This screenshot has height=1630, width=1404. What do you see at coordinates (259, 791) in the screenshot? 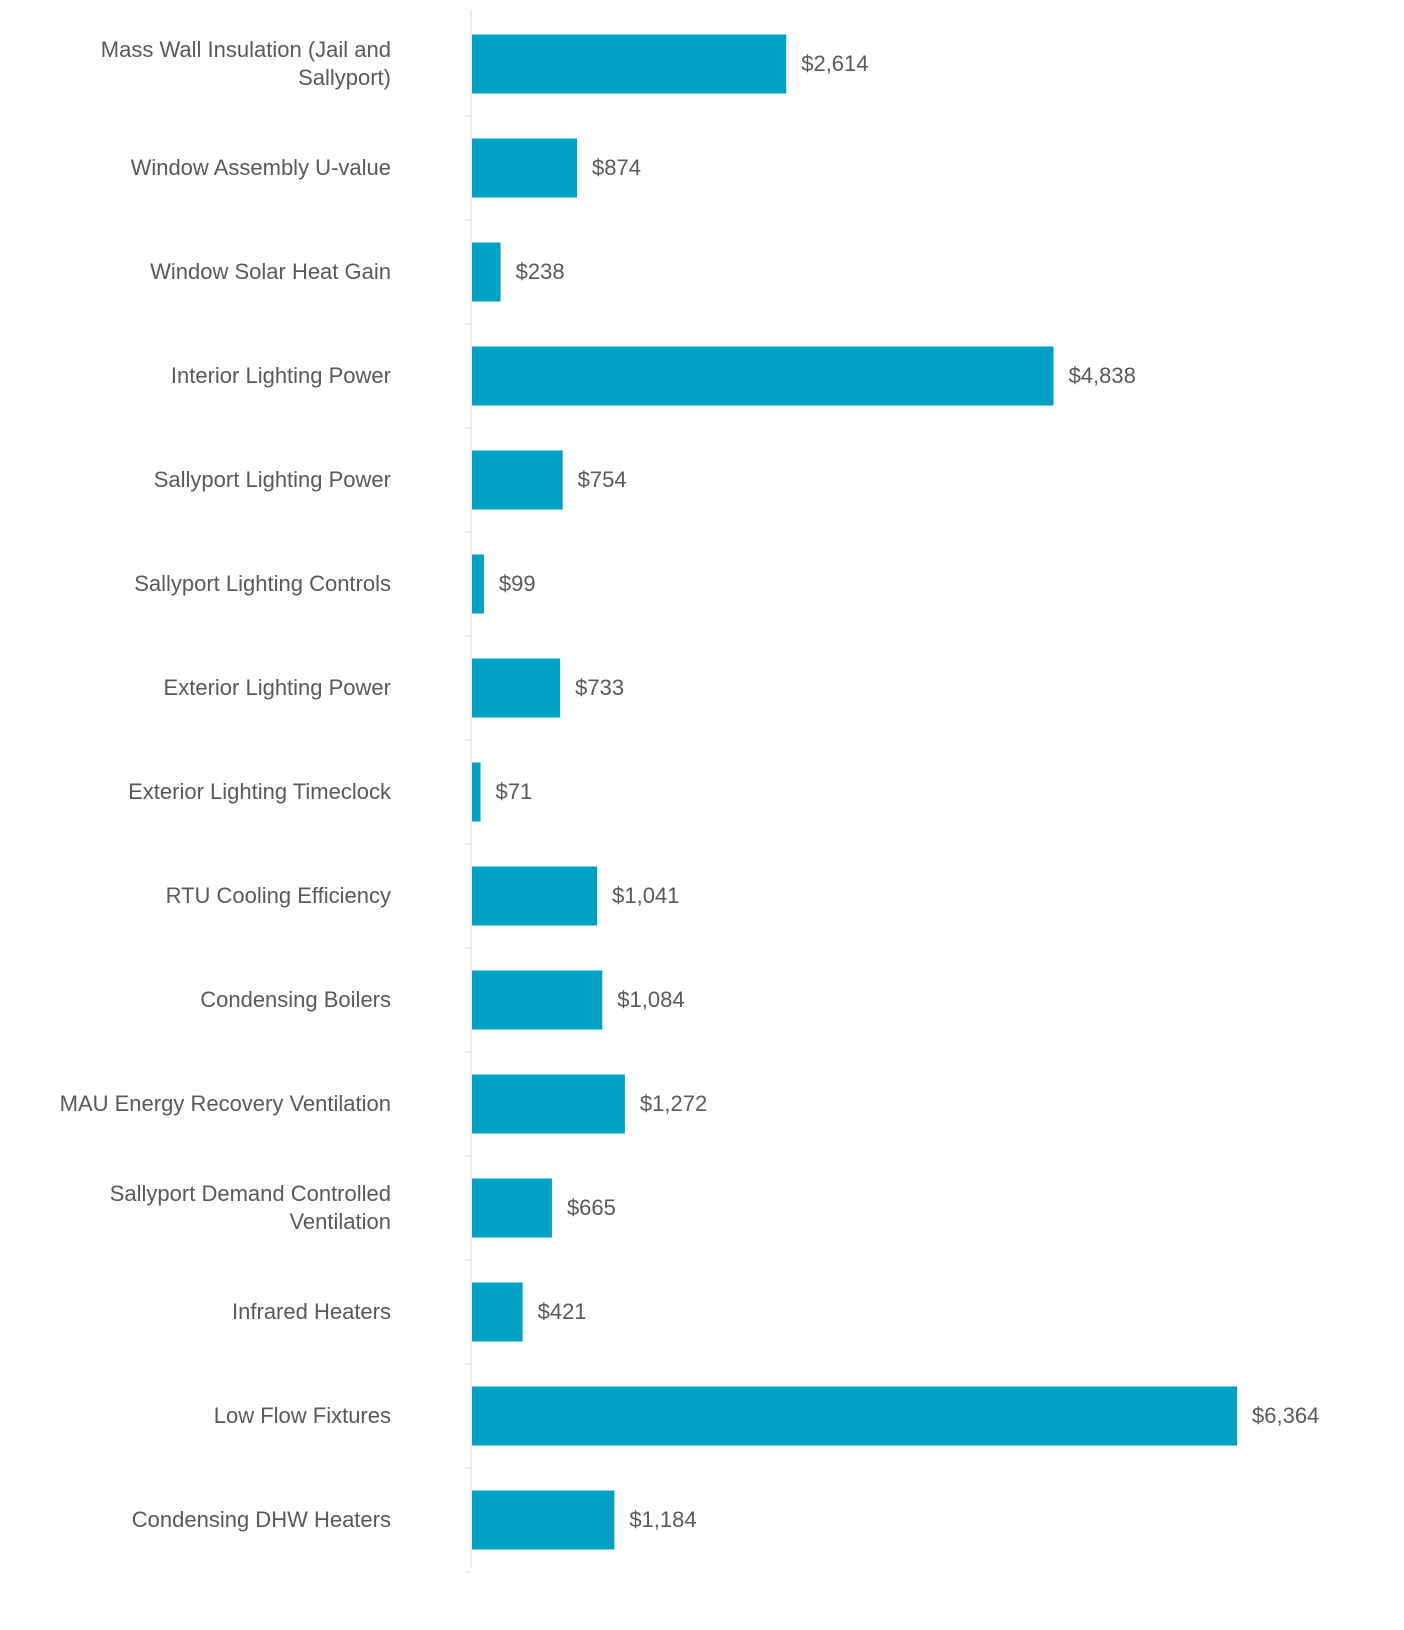
I see `category-label: Exterior Lighting Timeclock` at bounding box center [259, 791].